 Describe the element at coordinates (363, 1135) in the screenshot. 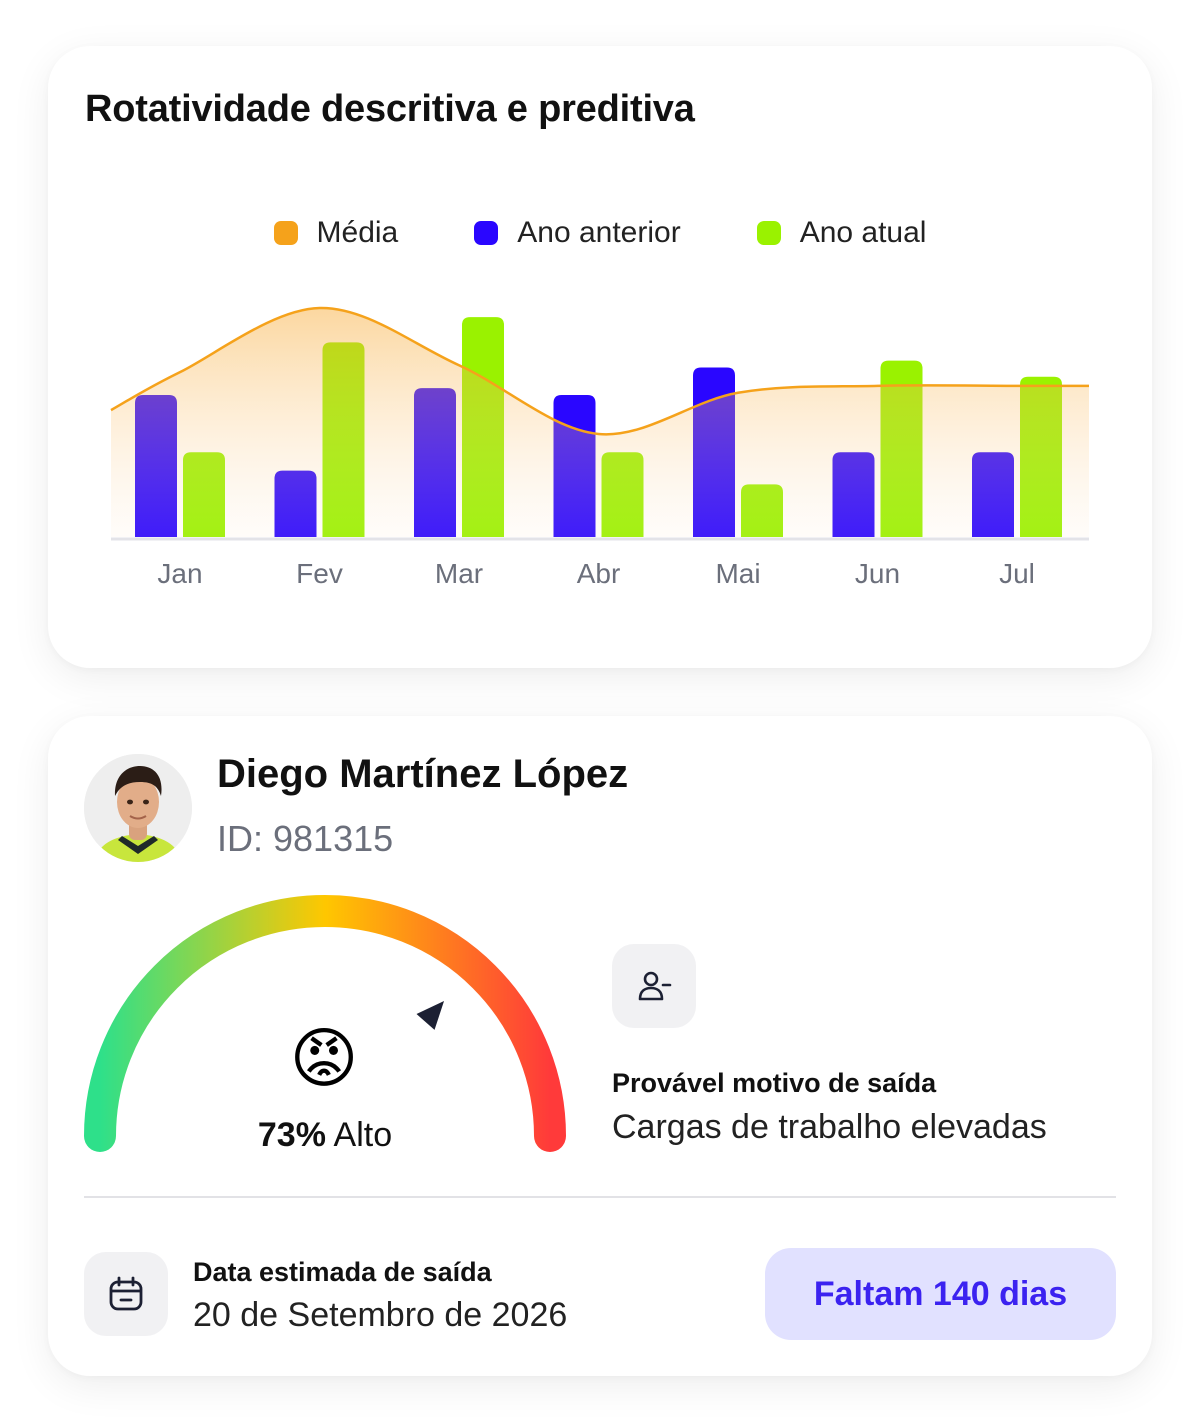

I see `risk-level: Alto` at that location.